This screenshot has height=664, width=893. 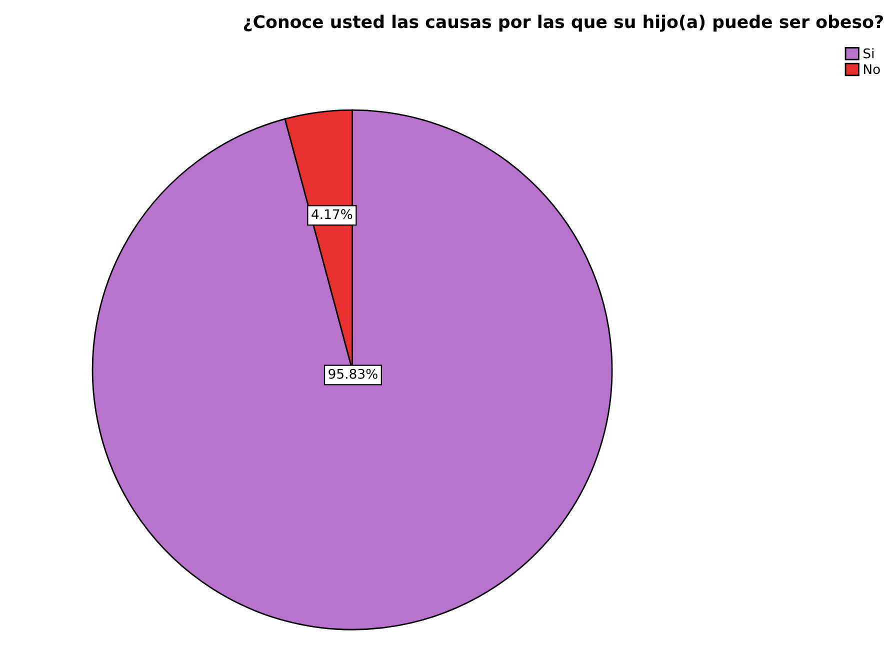 What do you see at coordinates (869, 53) in the screenshot?
I see `legend-label: Si` at bounding box center [869, 53].